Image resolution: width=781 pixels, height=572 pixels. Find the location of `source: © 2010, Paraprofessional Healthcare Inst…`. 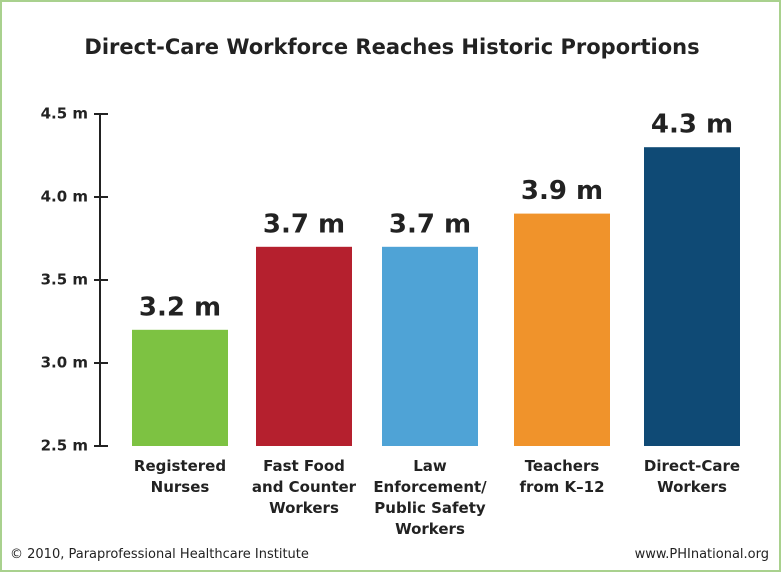

source: © 2010, Paraprofessional Healthcare Inst… is located at coordinates (159, 554).